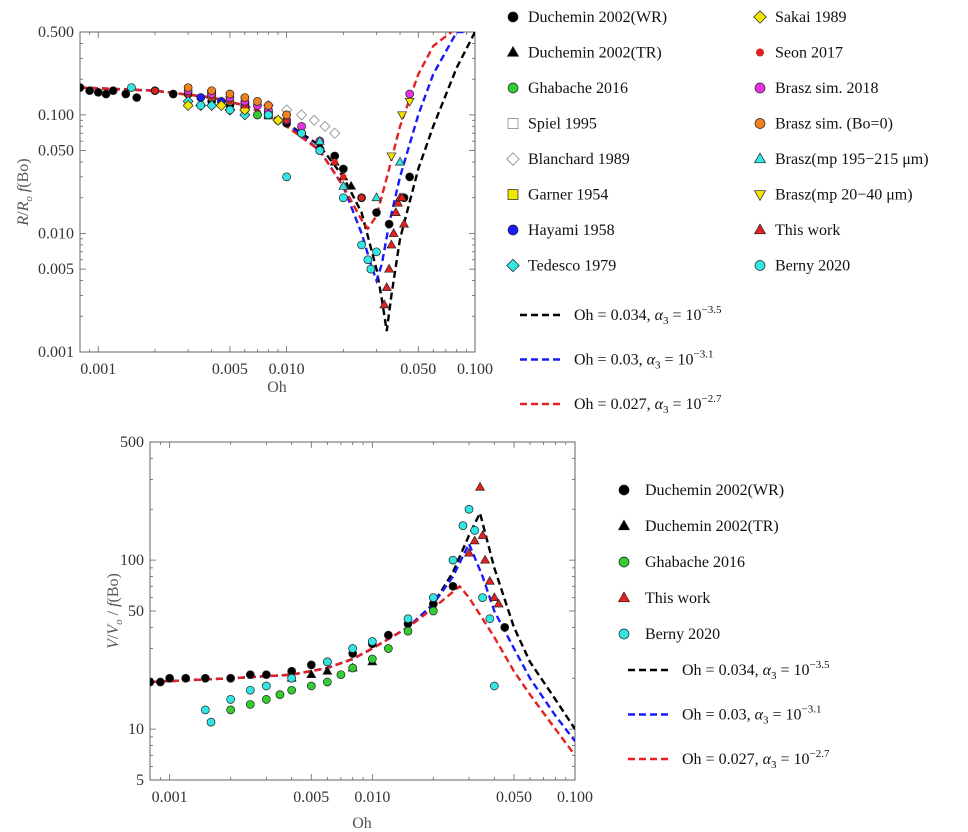 Image resolution: width=968 pixels, height=832 pixels. What do you see at coordinates (722, 759) in the screenshot?
I see `legend-curve-prefix: Oh = 0.027,` at bounding box center [722, 759].